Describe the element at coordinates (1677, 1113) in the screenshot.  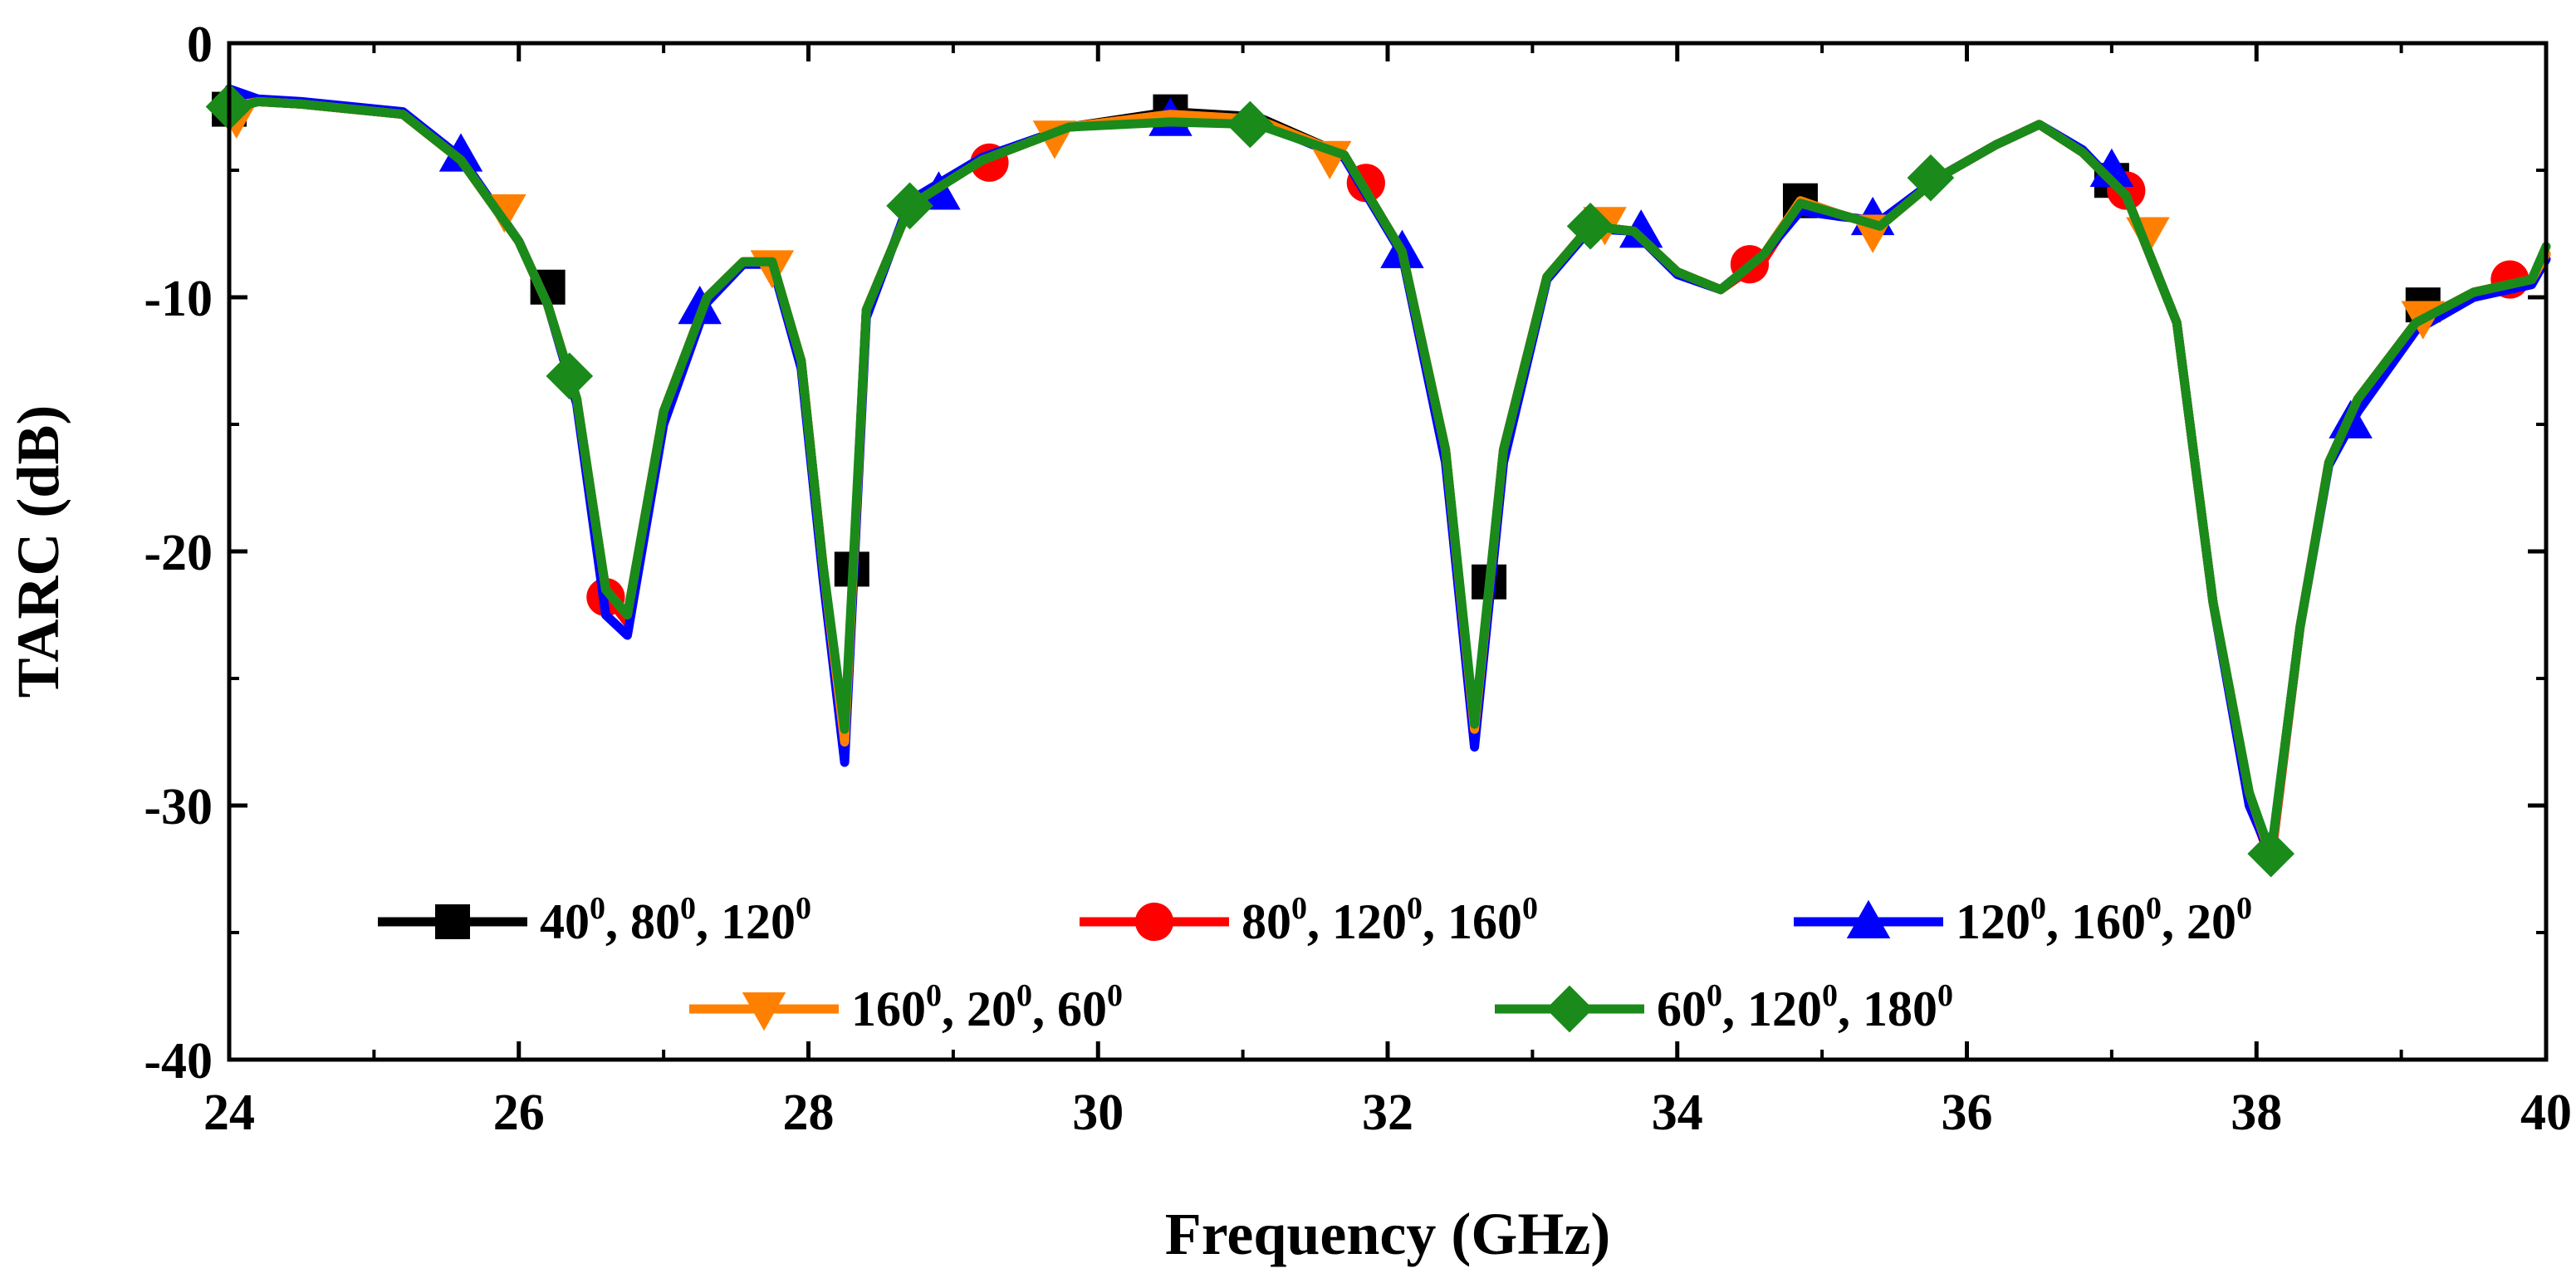
I see `x-tick-label: 34` at that location.